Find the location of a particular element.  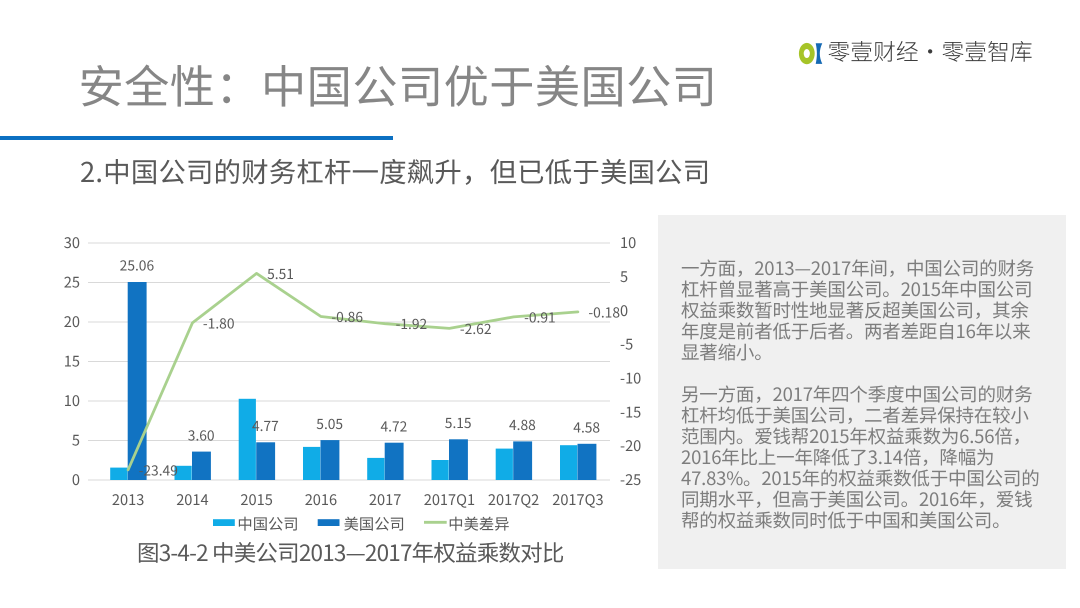

svg-text: 25 is located at coordinates (72, 282).